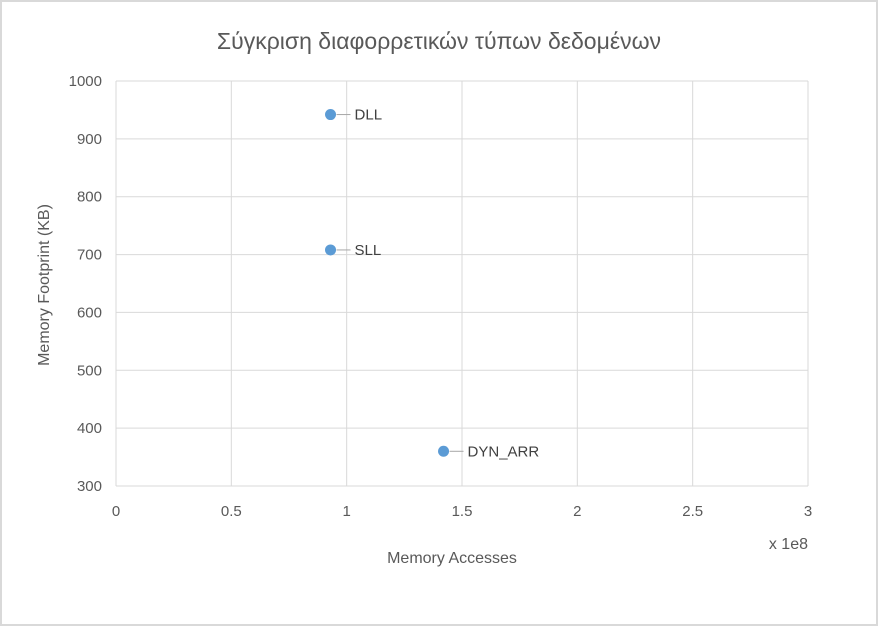 This screenshot has height=629, width=878. I want to click on y-tick-label: 800, so click(89, 197).